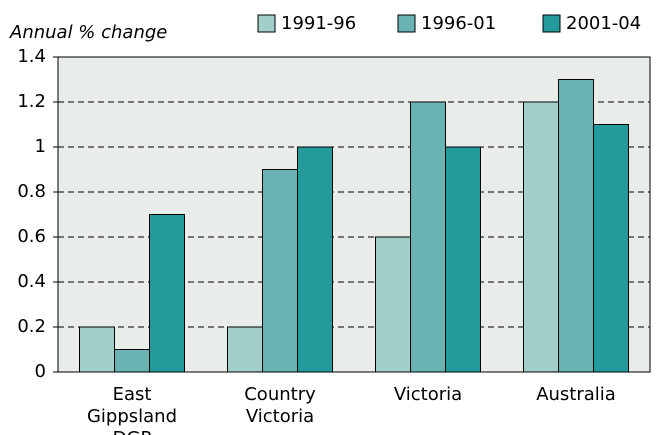 This screenshot has height=435, width=658. Describe the element at coordinates (31, 326) in the screenshot. I see `y-tick-label: 0.2` at that location.